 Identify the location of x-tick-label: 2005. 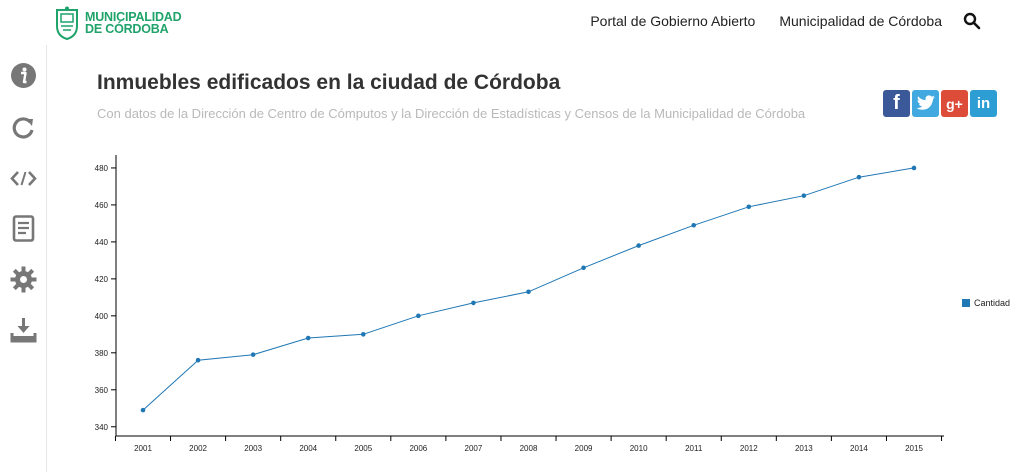
(363, 448).